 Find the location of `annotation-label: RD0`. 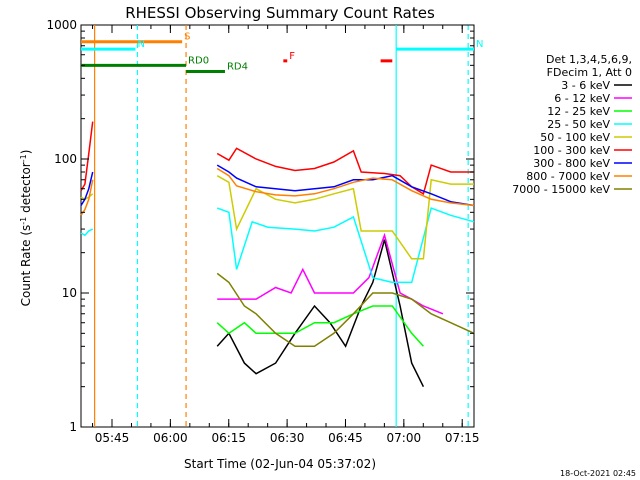

annotation-label: RD0 is located at coordinates (198, 60).